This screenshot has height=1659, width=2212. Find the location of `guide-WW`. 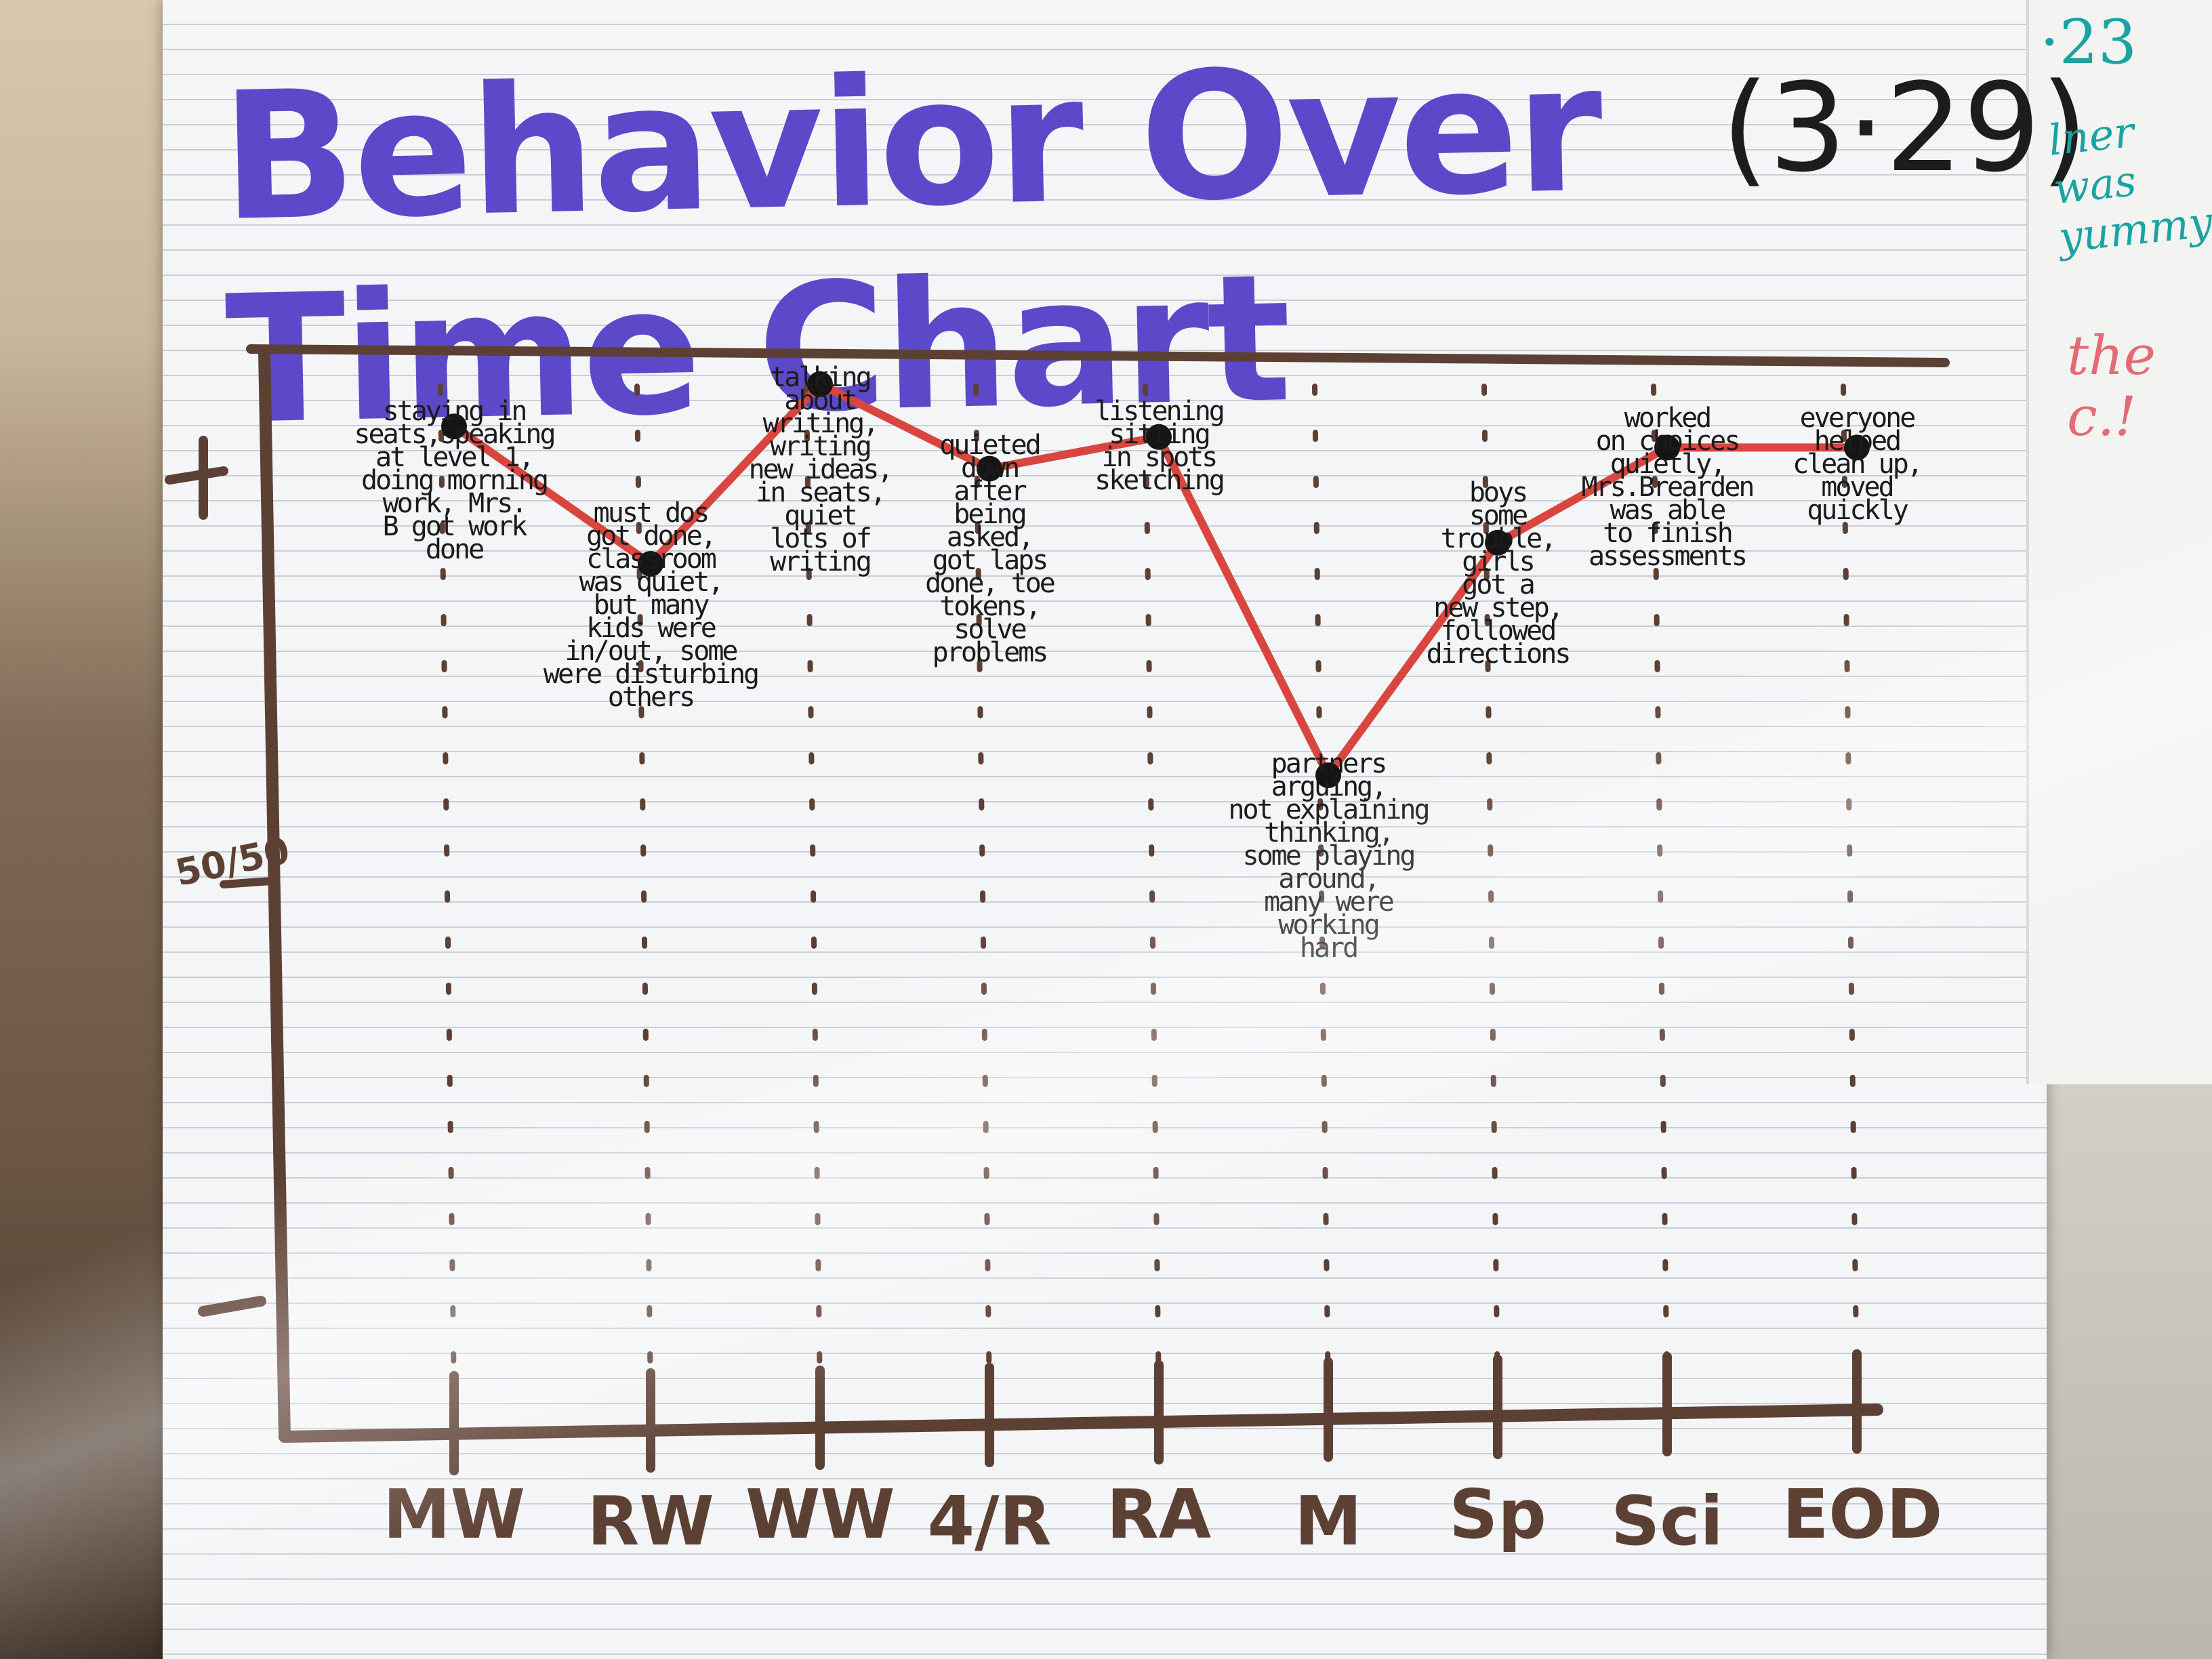

guide-WW is located at coordinates (813, 892).